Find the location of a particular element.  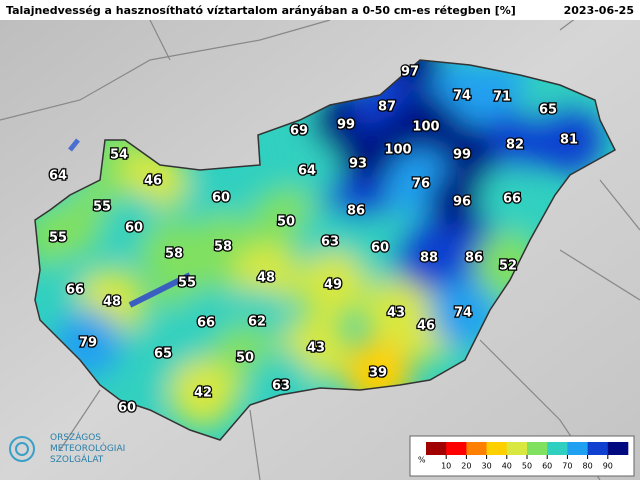

colorbar-tick-label: 50 is located at coordinates (527, 466).